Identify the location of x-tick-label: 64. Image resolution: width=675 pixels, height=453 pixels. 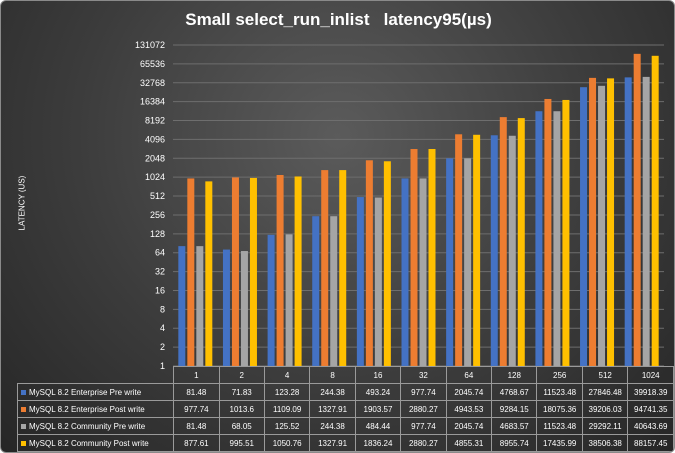
(469, 375).